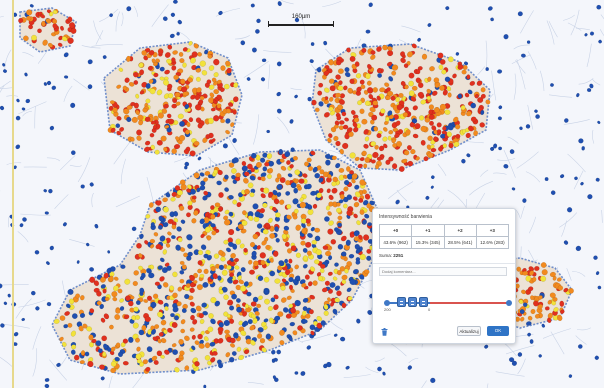 The height and width of the screenshot is (388, 604). I want to click on intensity-header-1: +1, so click(428, 230).